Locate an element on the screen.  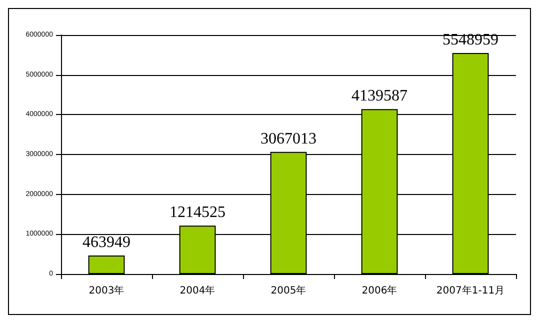
data-label: 3067013 is located at coordinates (288, 139).